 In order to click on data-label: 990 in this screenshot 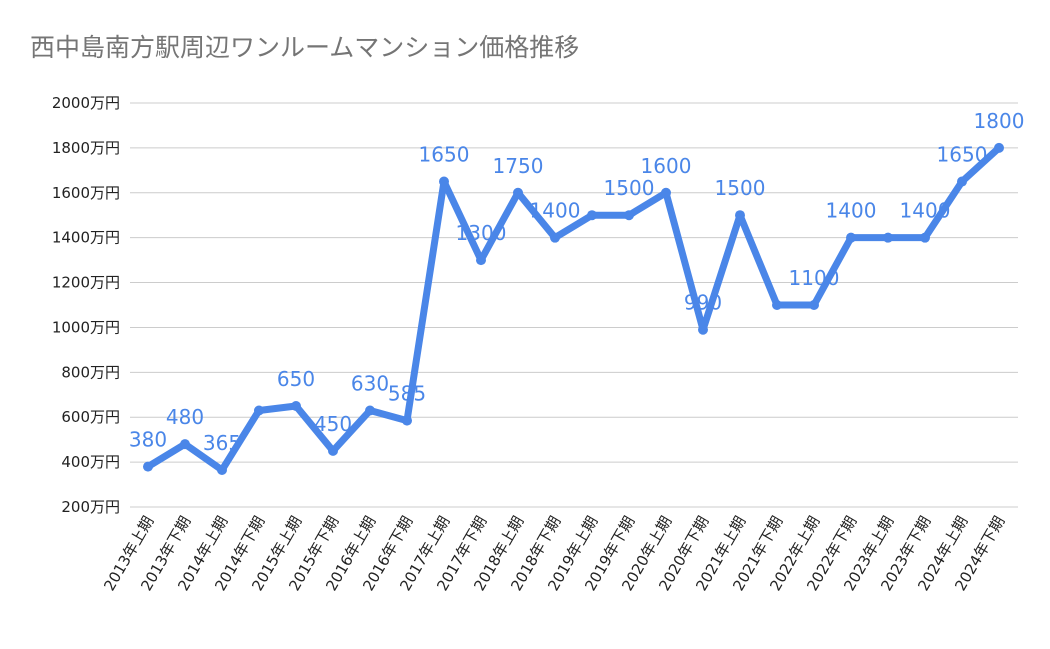, I will do `click(703, 303)`.